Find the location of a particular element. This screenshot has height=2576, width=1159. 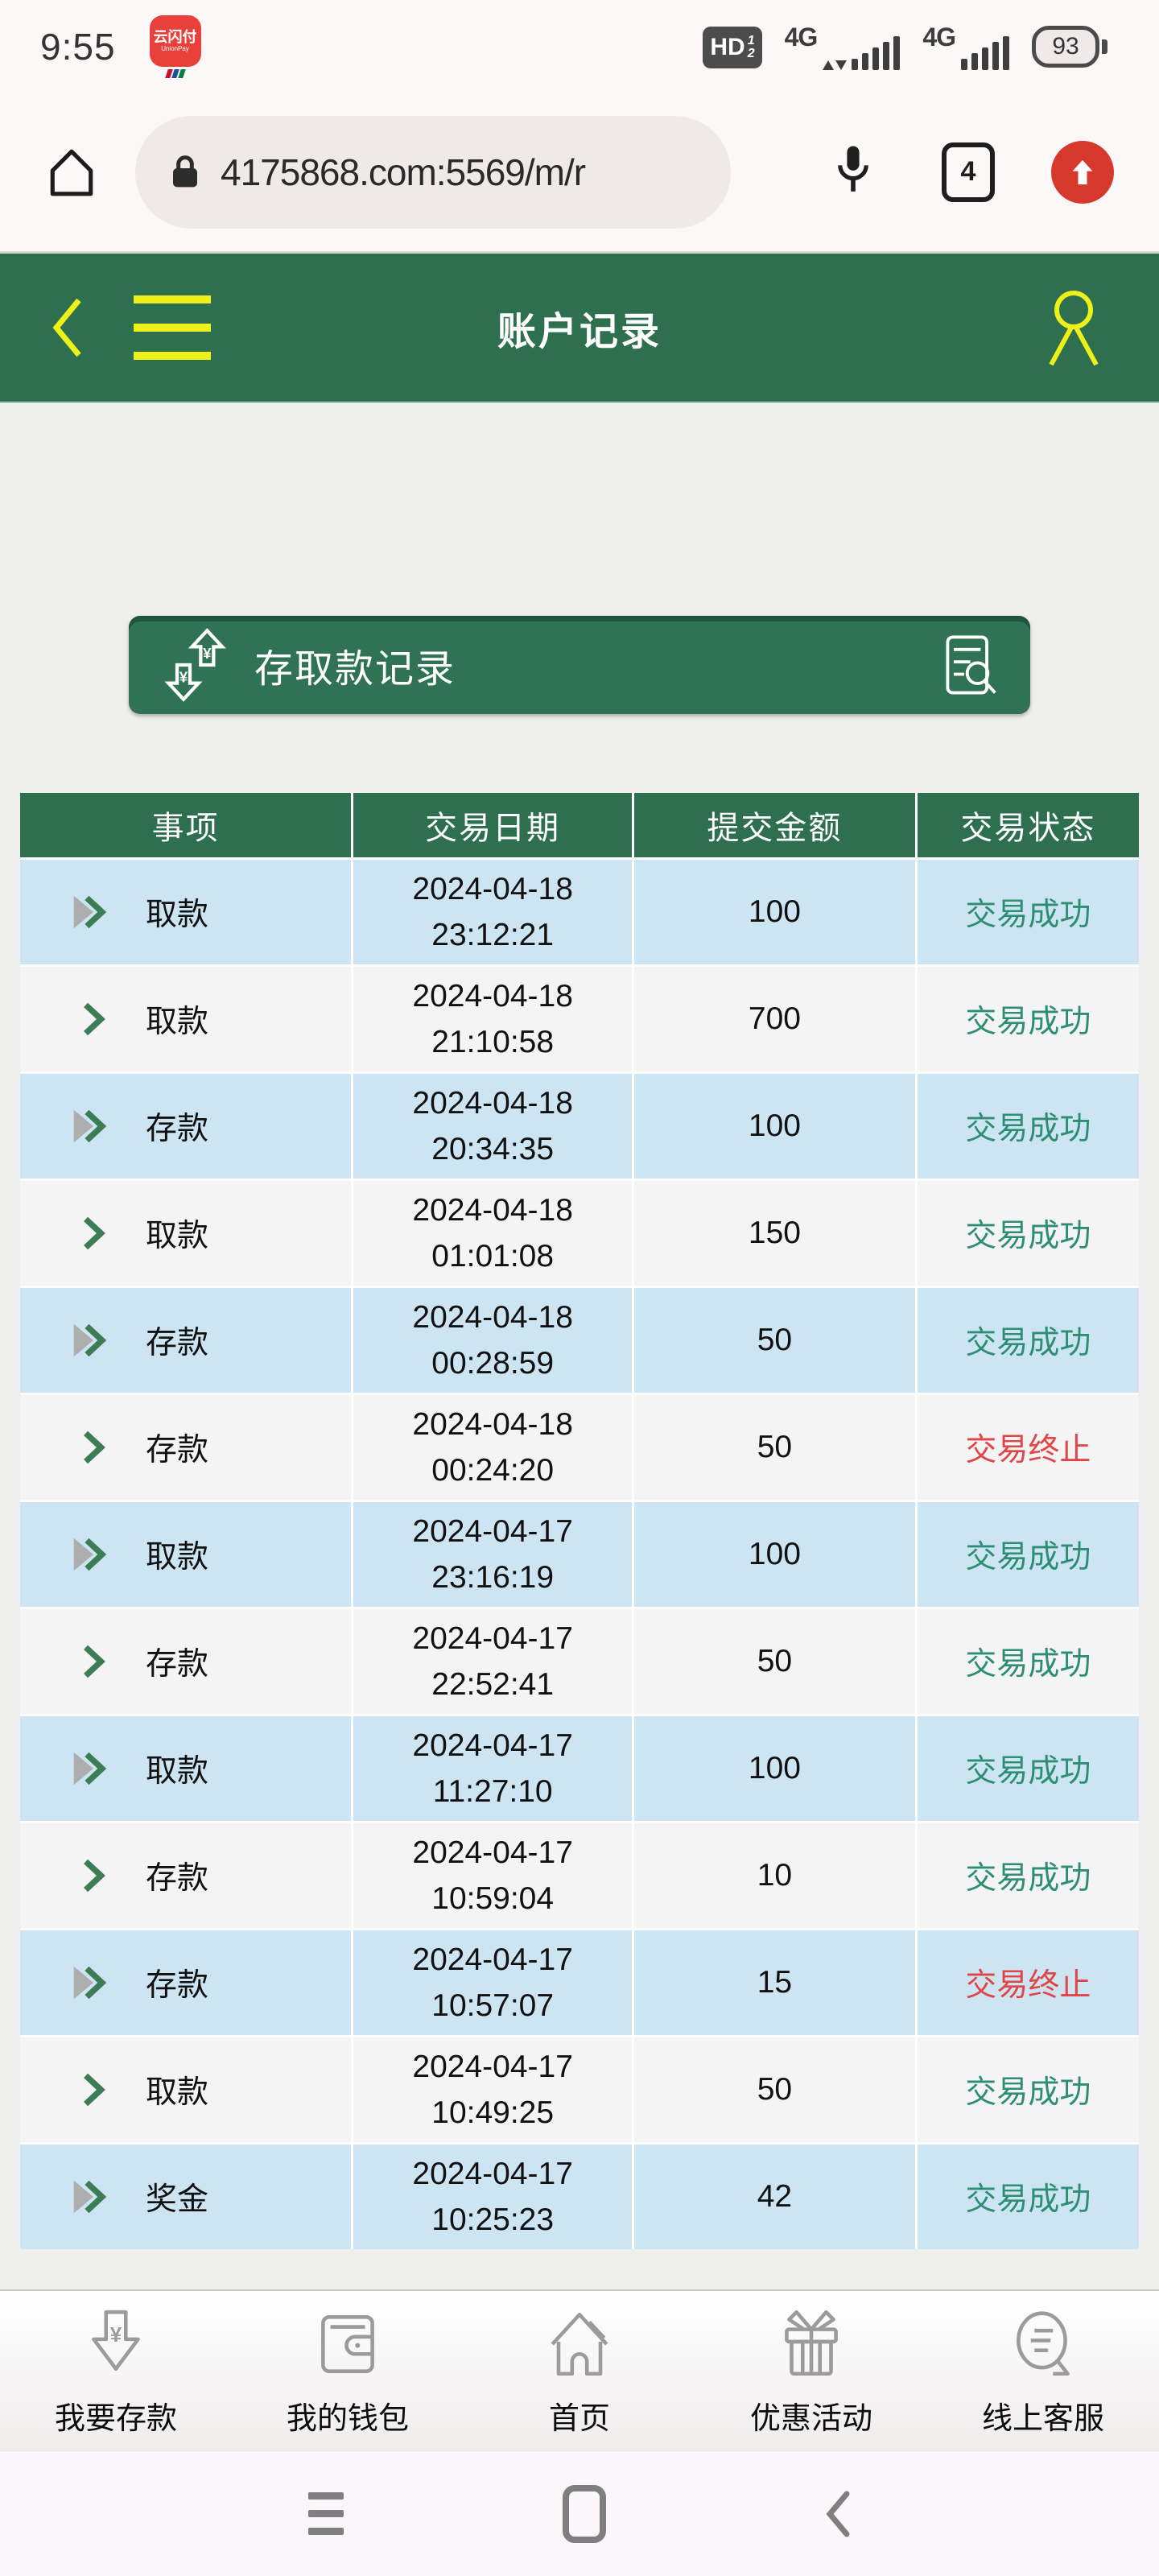

table-row: 奖金 2024-04-17 10:25:23 42 交易成功 is located at coordinates (579, 2195).